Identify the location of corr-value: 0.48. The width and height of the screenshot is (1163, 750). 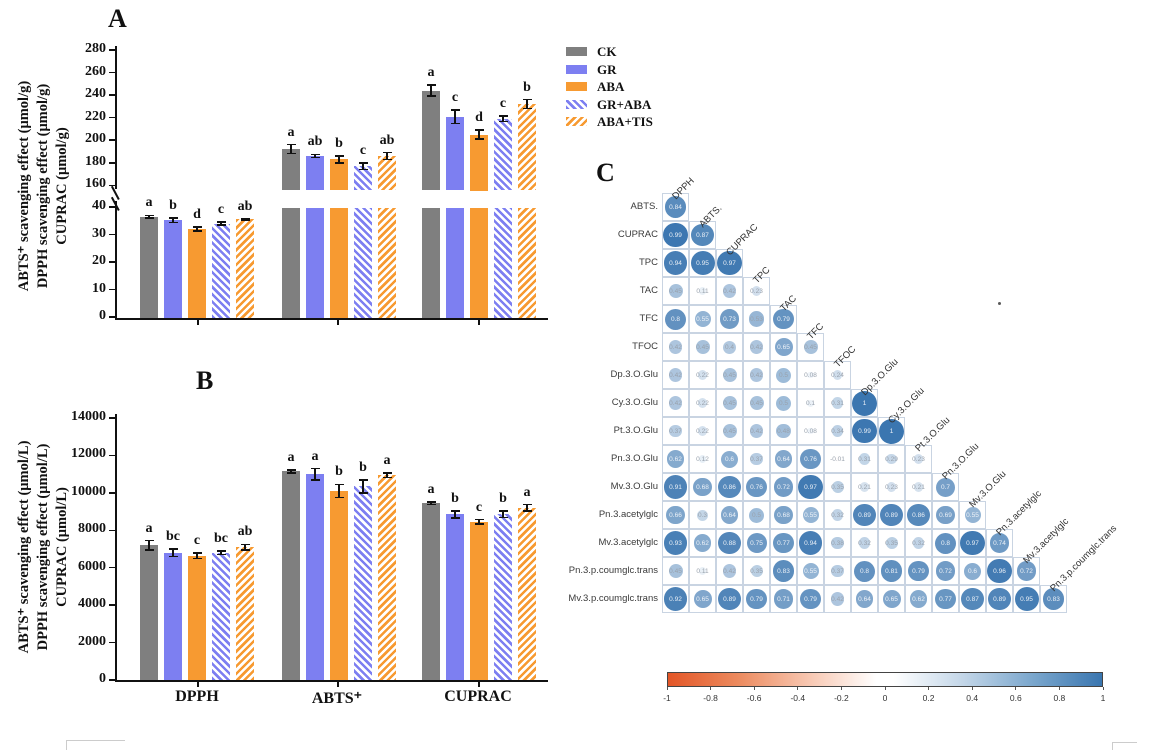
(783, 431).